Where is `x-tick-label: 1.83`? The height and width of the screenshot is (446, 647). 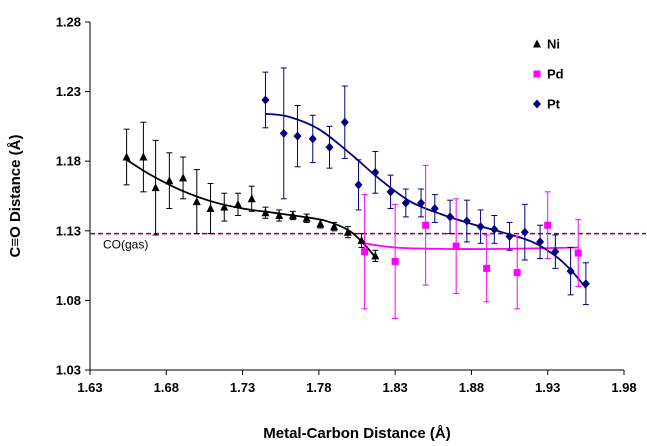 x-tick-label: 1.83 is located at coordinates (394, 387).